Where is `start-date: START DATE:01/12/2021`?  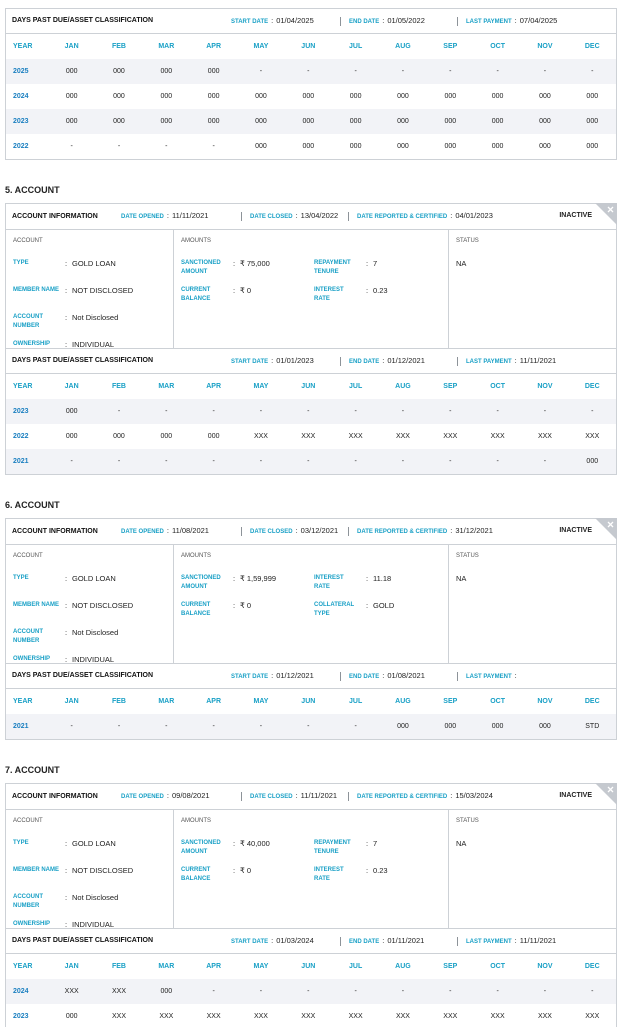 start-date: START DATE:01/12/2021 is located at coordinates (272, 676).